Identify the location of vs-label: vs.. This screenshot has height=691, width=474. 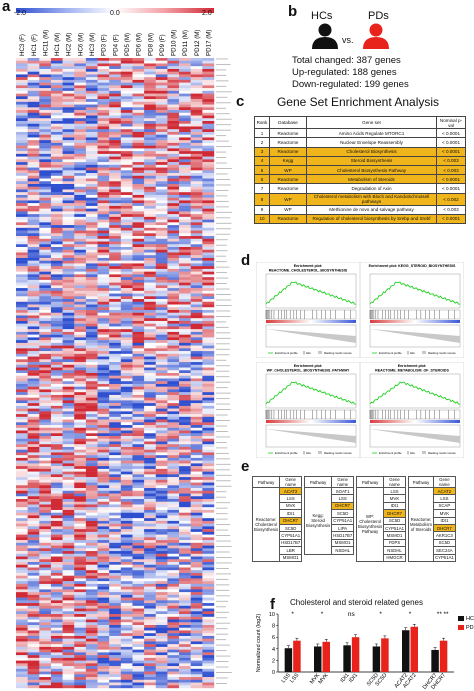
(348, 40).